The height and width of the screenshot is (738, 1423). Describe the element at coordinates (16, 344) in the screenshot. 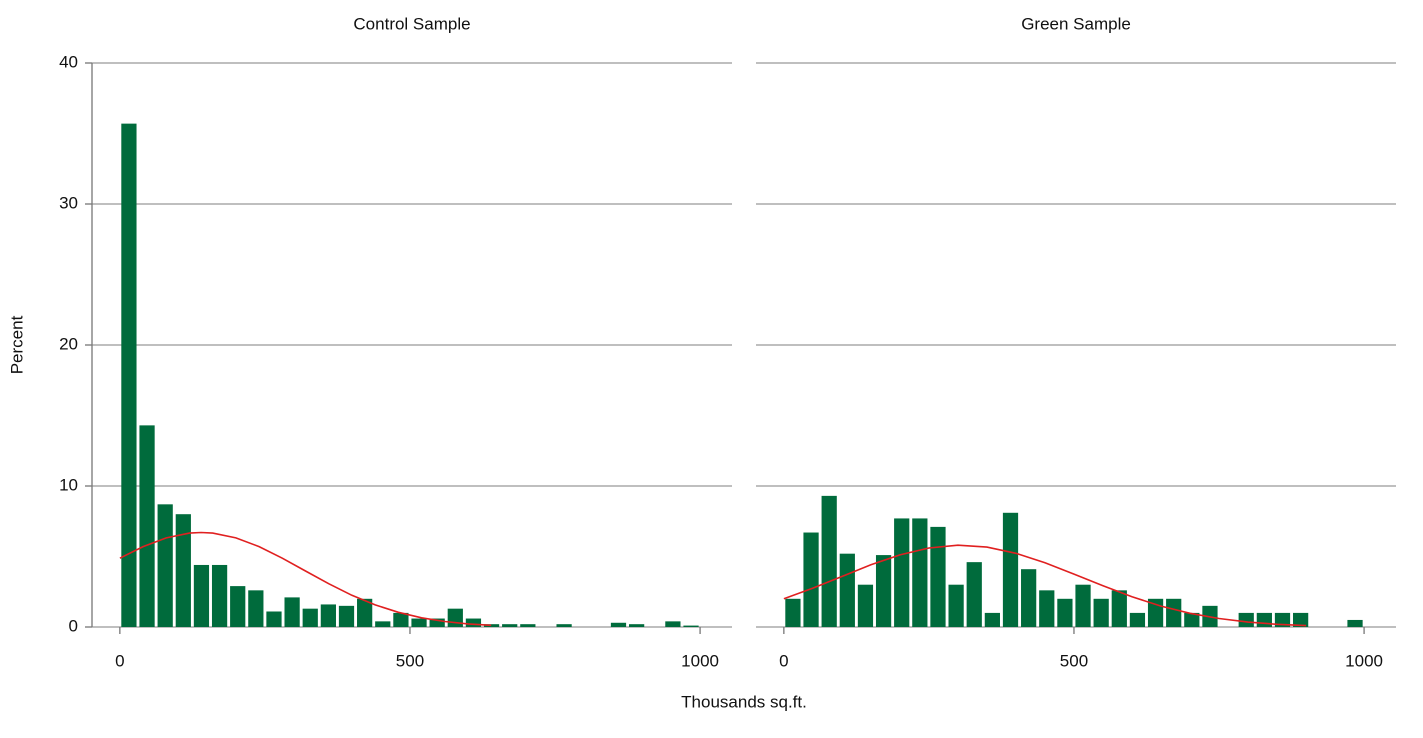

I see `y-axis-label: Percent` at that location.